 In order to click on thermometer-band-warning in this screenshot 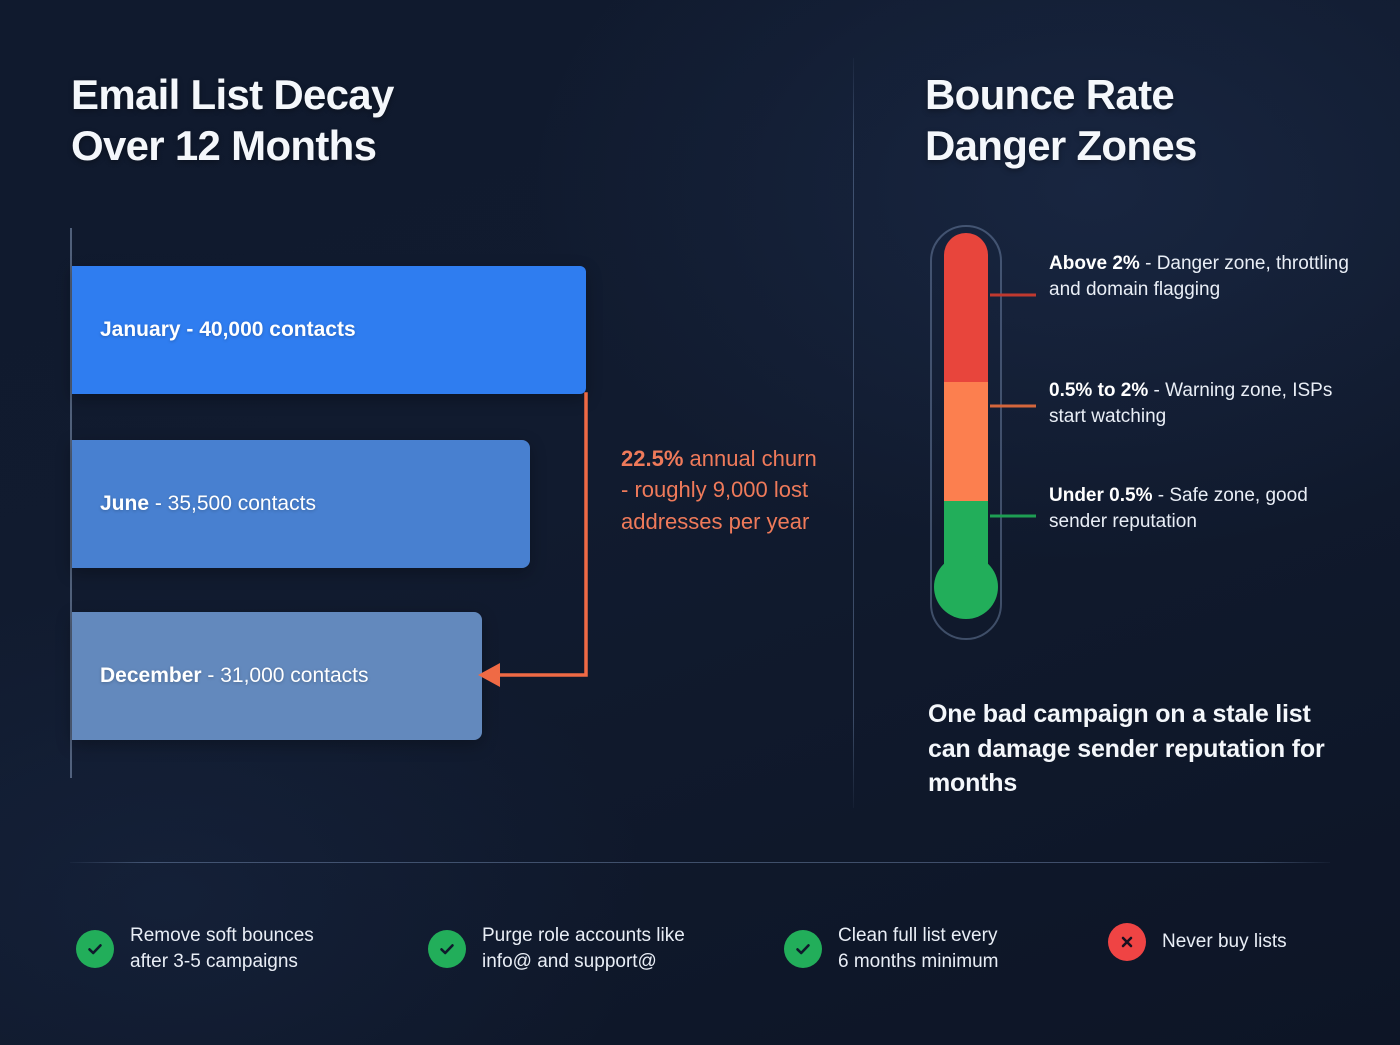, I will do `click(966, 441)`.